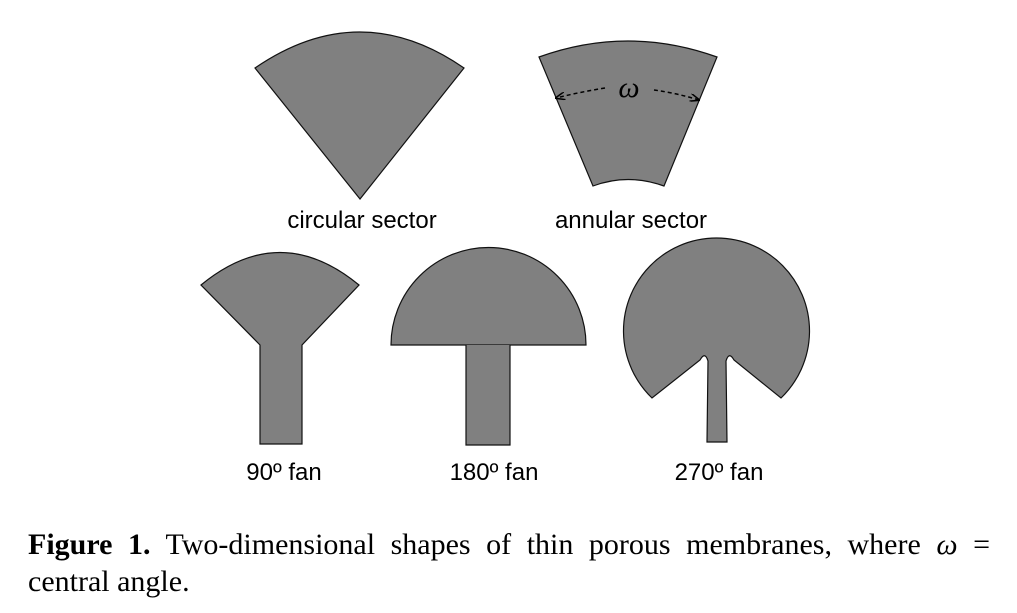  I want to click on caption-omega-symbol: ω, so click(947, 544).